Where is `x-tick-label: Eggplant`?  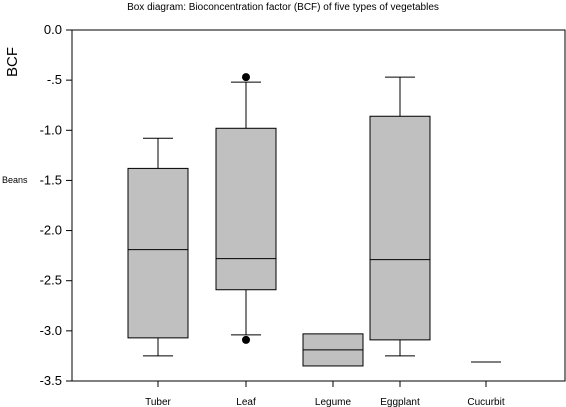 x-tick-label: Eggplant is located at coordinates (400, 402).